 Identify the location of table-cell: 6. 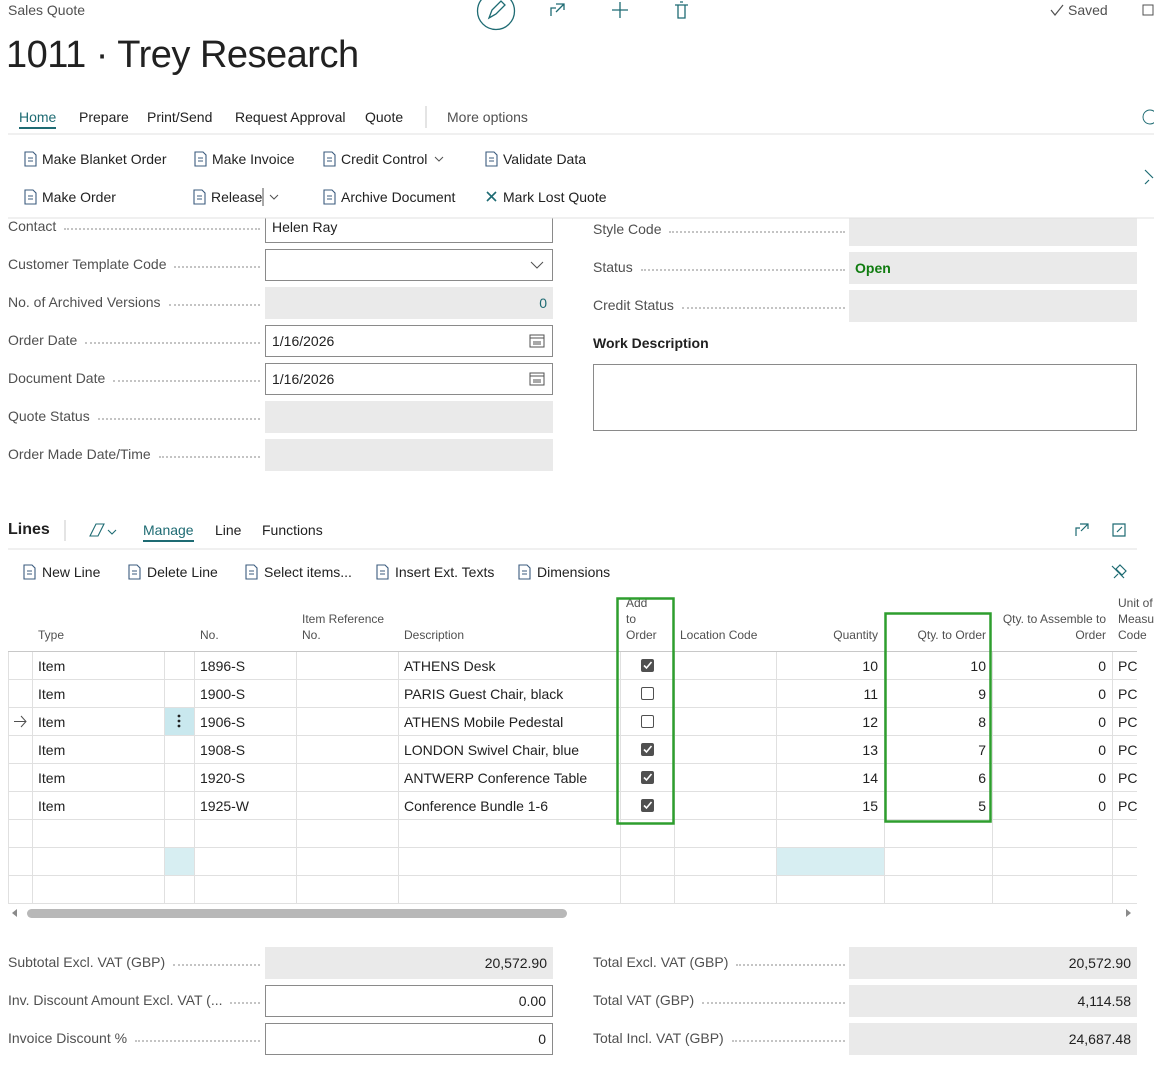
(982, 777).